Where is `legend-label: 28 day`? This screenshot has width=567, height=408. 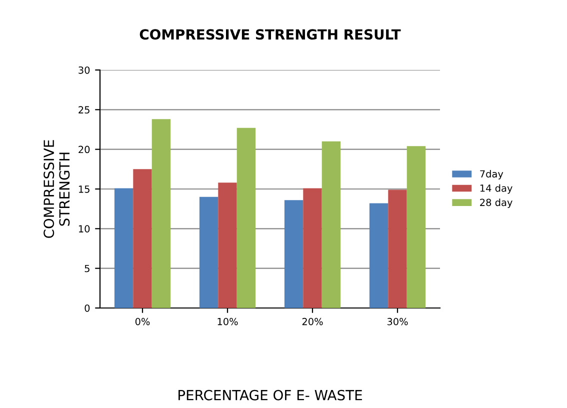 legend-label: 28 day is located at coordinates (496, 203).